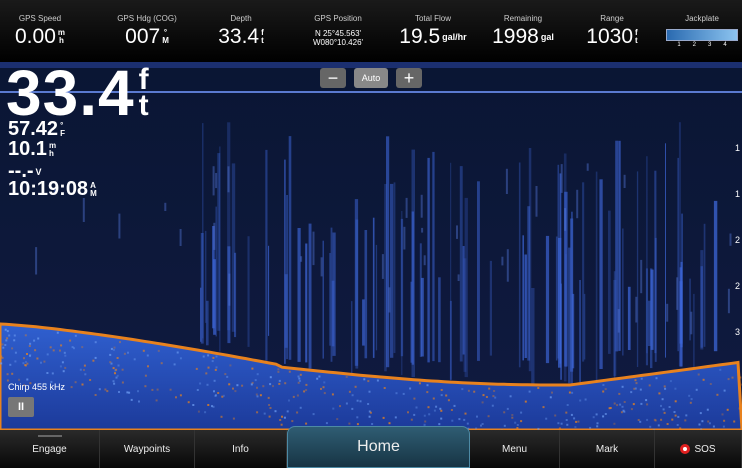 Image resolution: width=742 pixels, height=468 pixels. I want to click on data-field: Jackplate 1 2 3 4, so click(699, 31).